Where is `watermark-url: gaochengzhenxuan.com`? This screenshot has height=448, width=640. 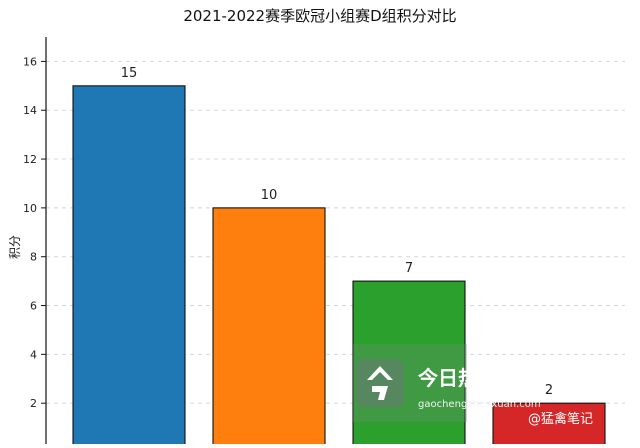
watermark-url: gaochengzhenxuan.com is located at coordinates (479, 404).